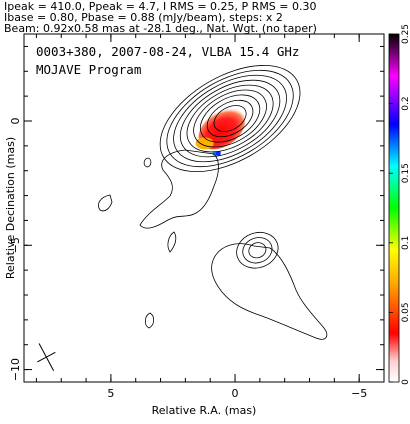 The height and width of the screenshot is (424, 410). I want to click on y-tick-label: −5, so click(15, 245).